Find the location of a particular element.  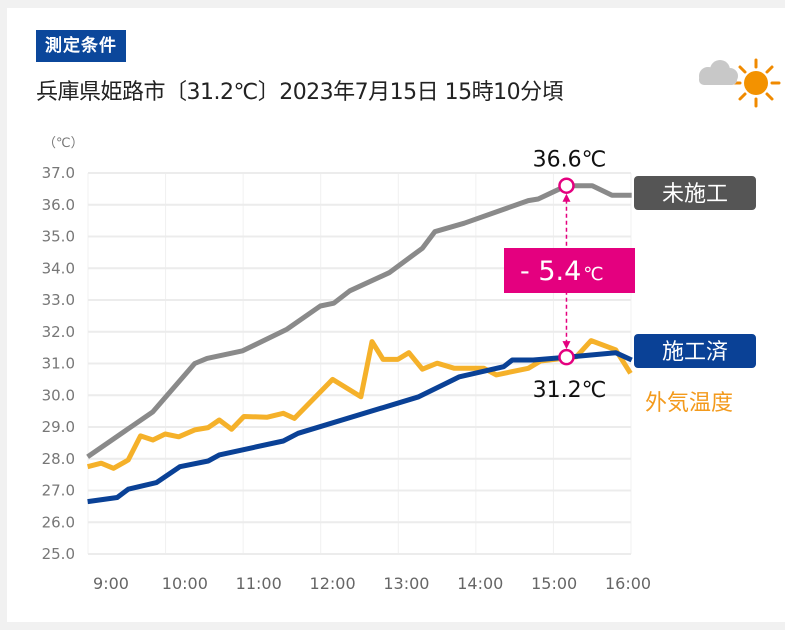

y-axis-unit: （℃） is located at coordinates (63, 143).